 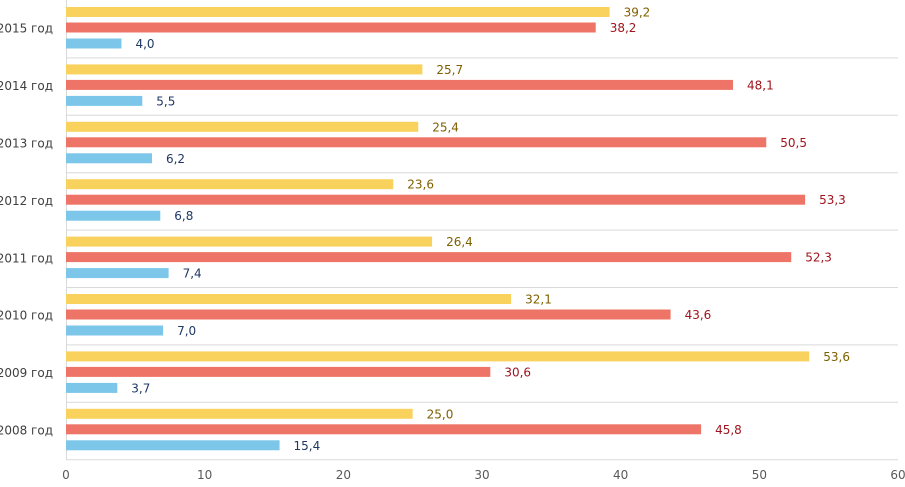 What do you see at coordinates (94, 43) in the screenshot?
I see `bar-series-blue-2015-` at bounding box center [94, 43].